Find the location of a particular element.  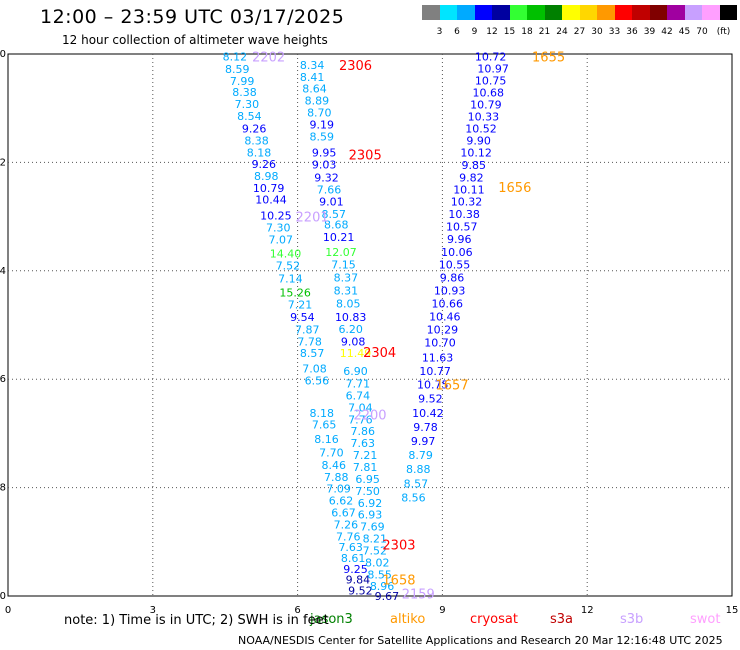

color-scale-label: 70 is located at coordinates (702, 32).